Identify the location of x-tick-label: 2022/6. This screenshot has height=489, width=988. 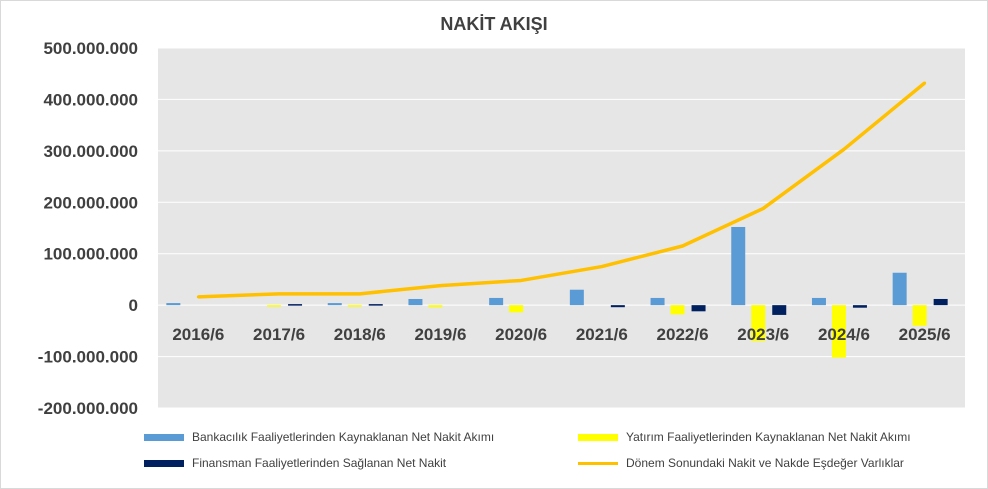
(683, 334).